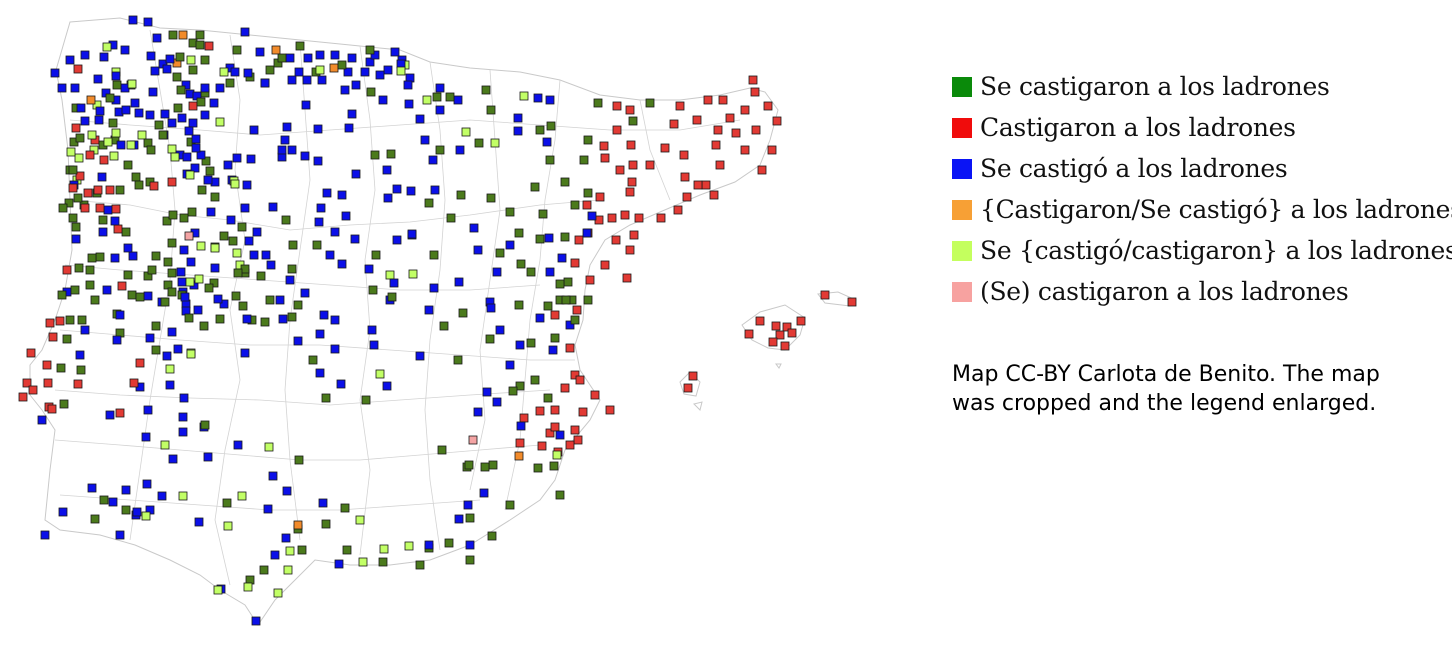 This screenshot has width=1452, height=650. What do you see at coordinates (962, 209) in the screenshot?
I see `legend-swatch` at bounding box center [962, 209].